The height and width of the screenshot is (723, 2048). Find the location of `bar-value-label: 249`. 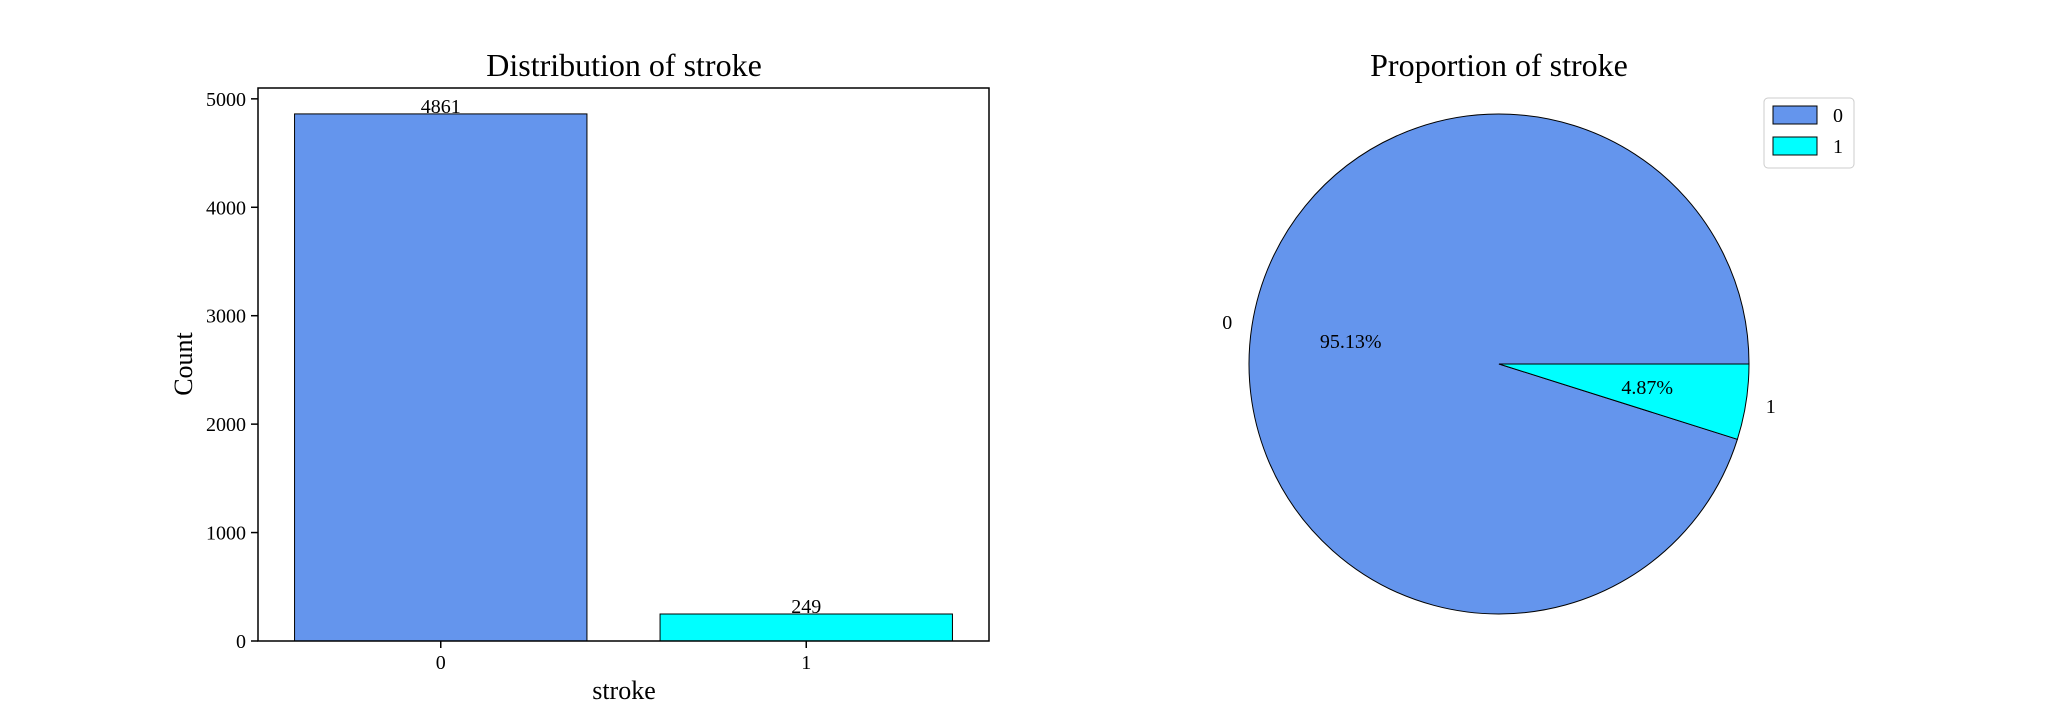

bar-value-label: 249 is located at coordinates (806, 607).